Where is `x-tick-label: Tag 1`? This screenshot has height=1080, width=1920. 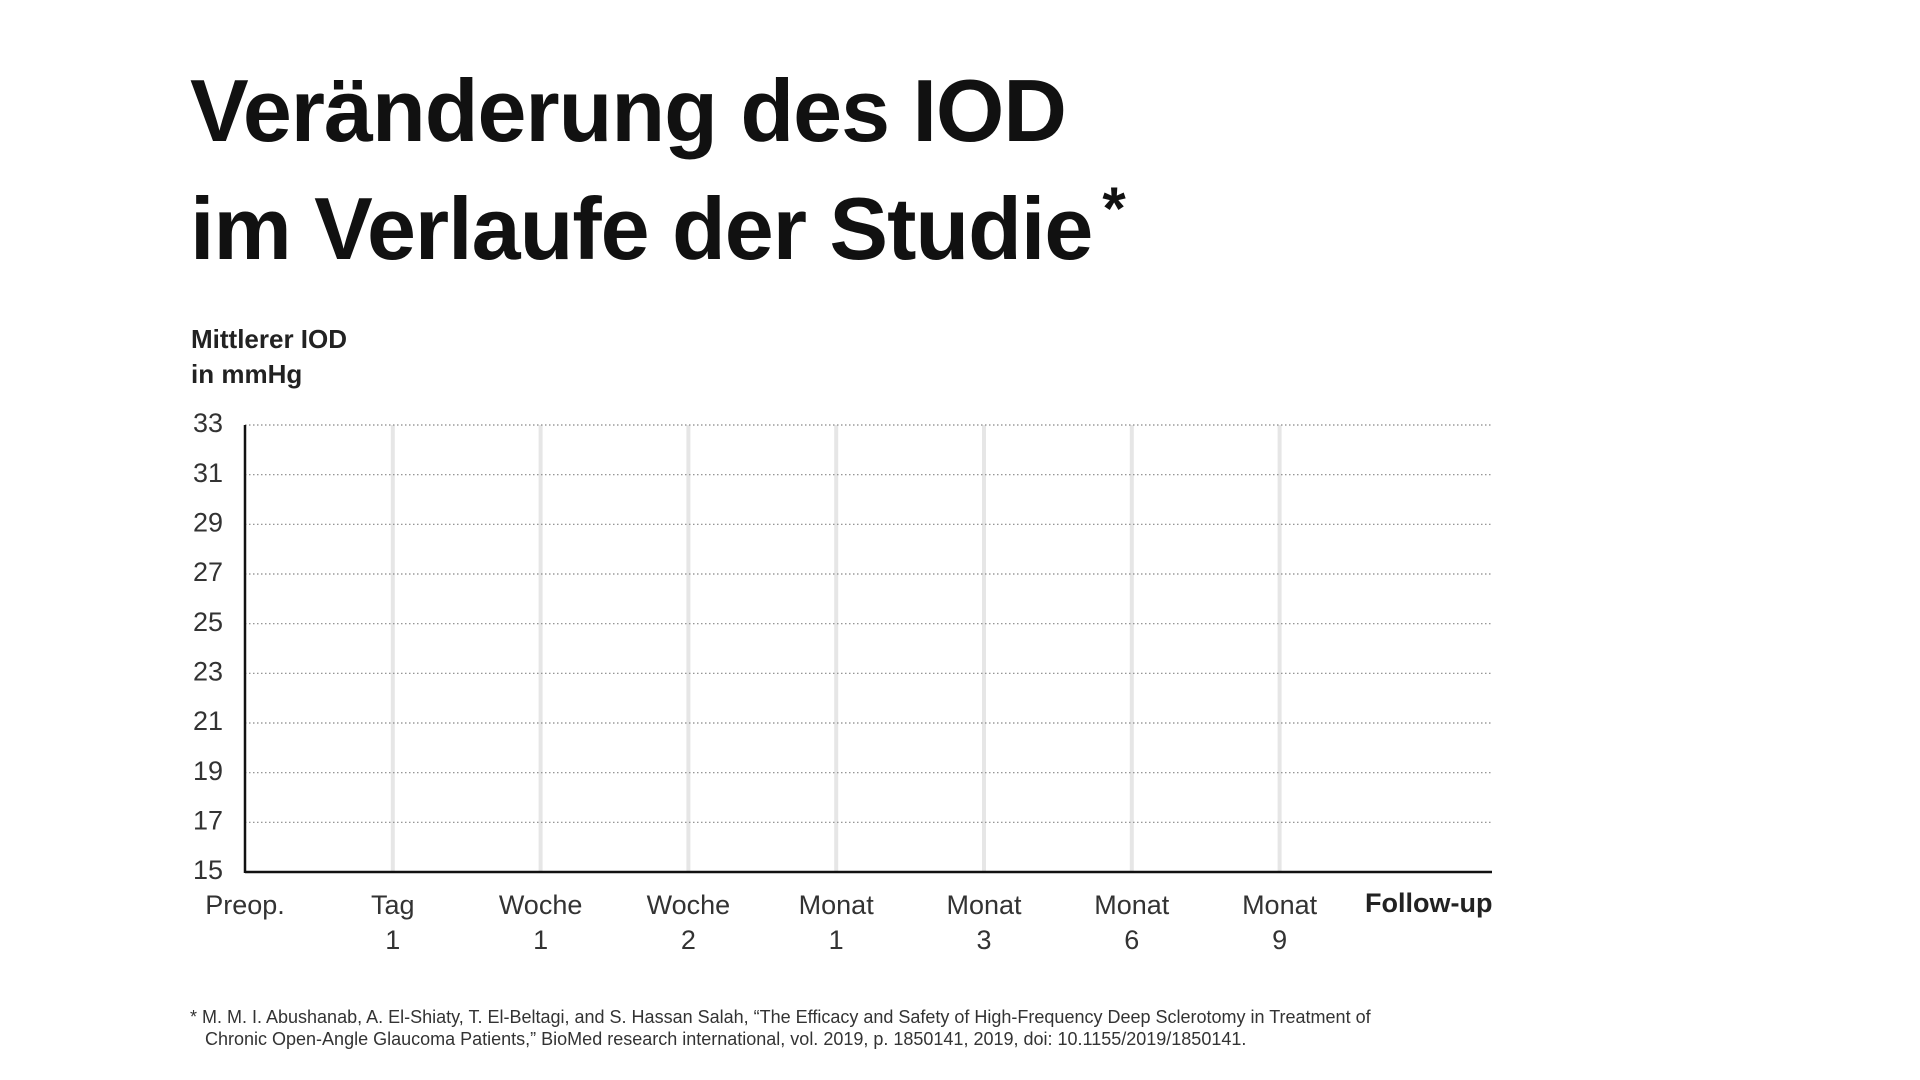 x-tick-label: Tag 1 is located at coordinates (393, 922).